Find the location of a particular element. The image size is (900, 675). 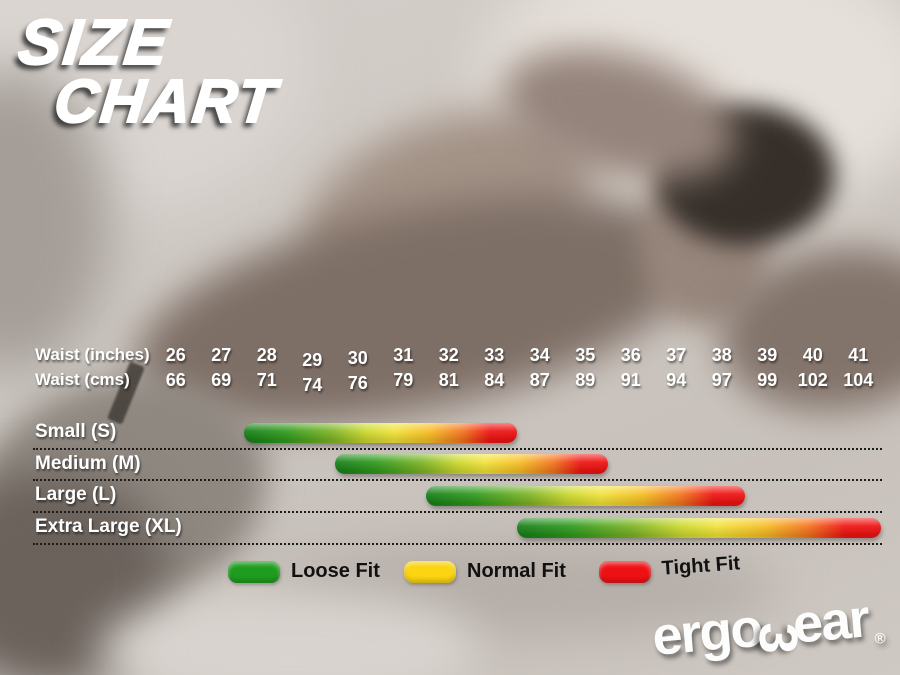

waist-value: 81 is located at coordinates (448, 380).